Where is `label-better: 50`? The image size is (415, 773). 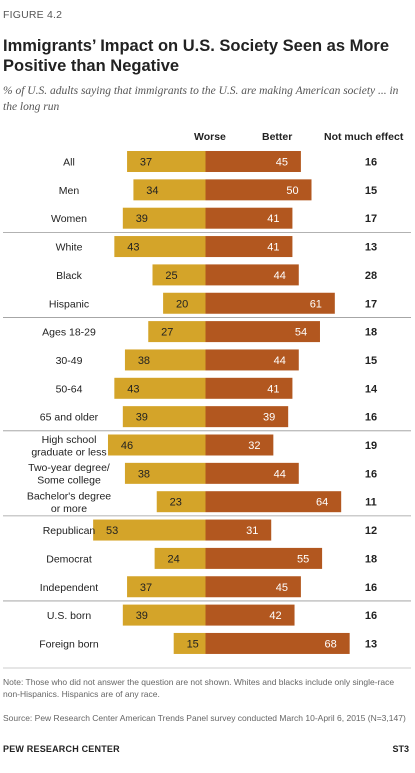
label-better: 50 is located at coordinates (292, 191).